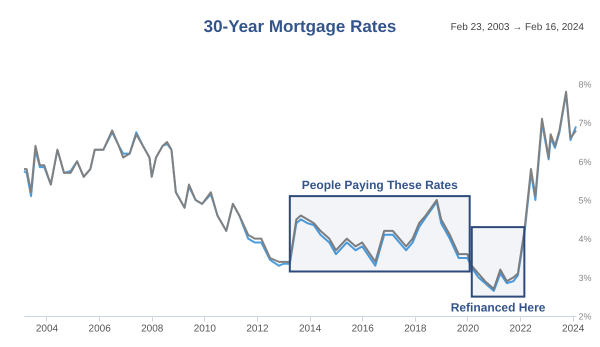  What do you see at coordinates (585, 239) in the screenshot?
I see `y-tick-label: 4%` at bounding box center [585, 239].